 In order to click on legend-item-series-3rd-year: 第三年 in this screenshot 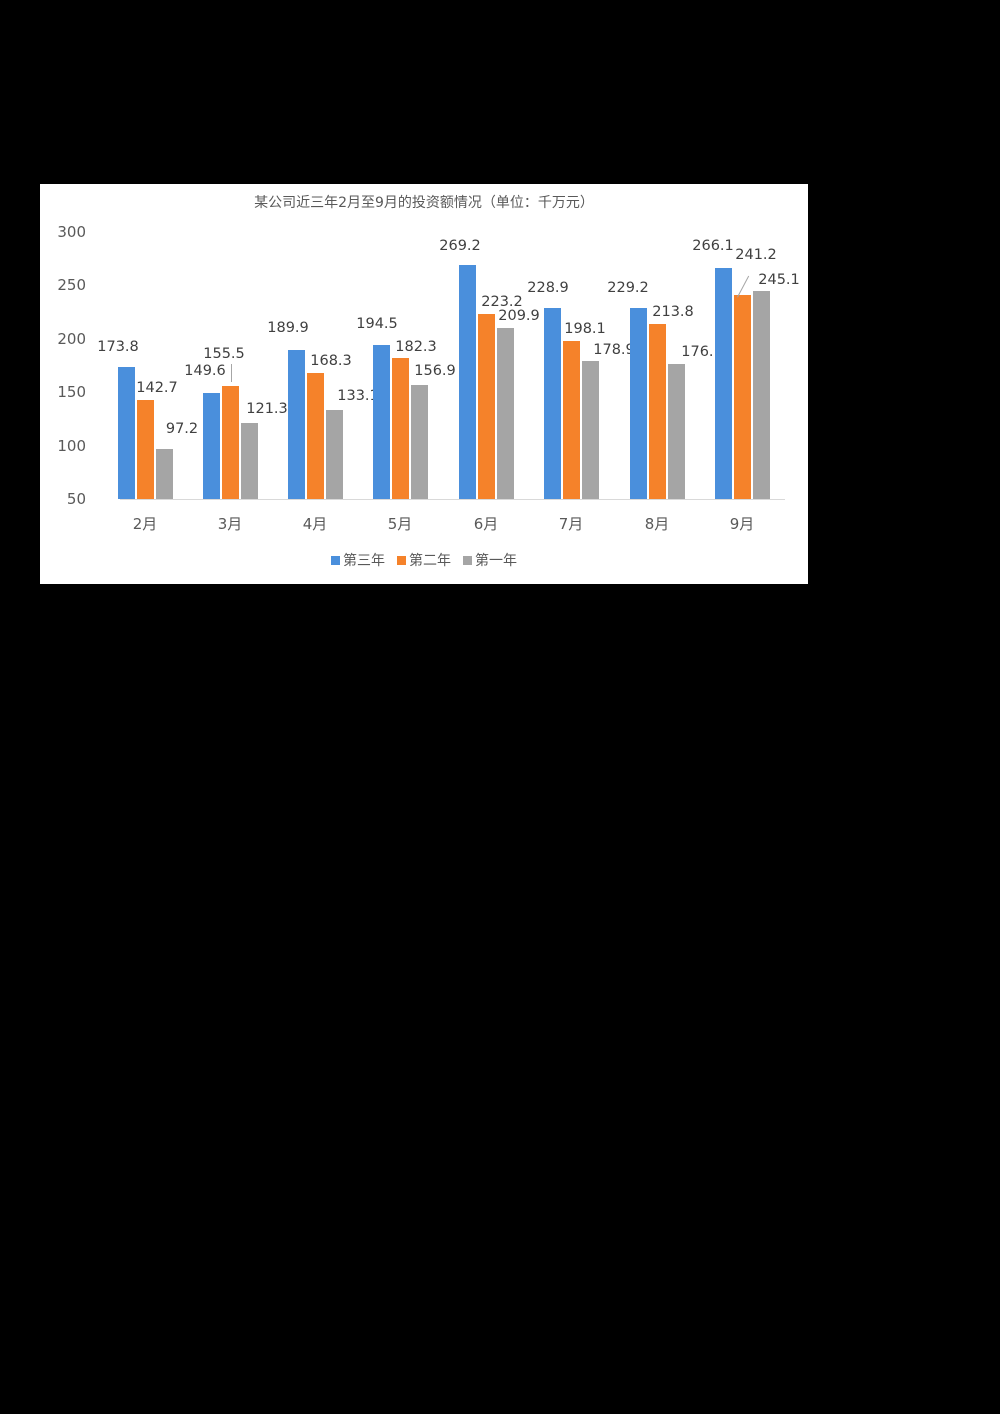, I will do `click(358, 560)`.